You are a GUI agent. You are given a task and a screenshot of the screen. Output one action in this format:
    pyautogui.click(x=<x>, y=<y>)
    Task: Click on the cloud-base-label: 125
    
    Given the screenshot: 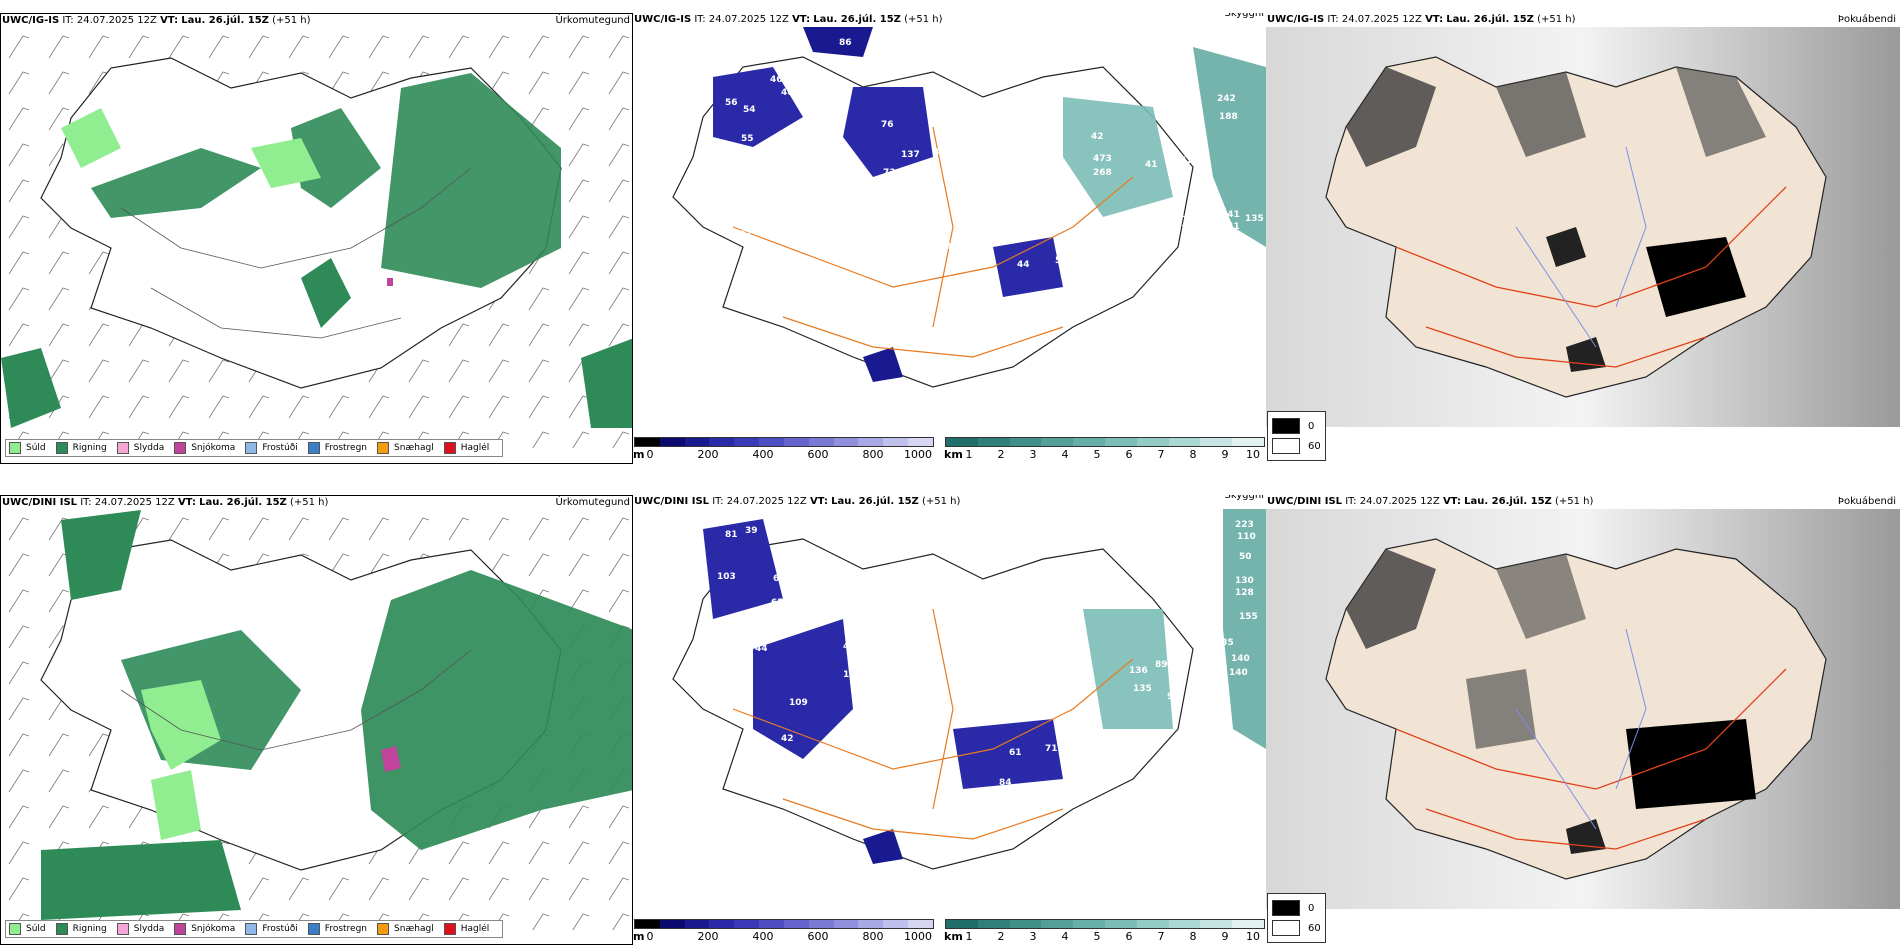 What is the action you would take?
    pyautogui.click(x=852, y=675)
    